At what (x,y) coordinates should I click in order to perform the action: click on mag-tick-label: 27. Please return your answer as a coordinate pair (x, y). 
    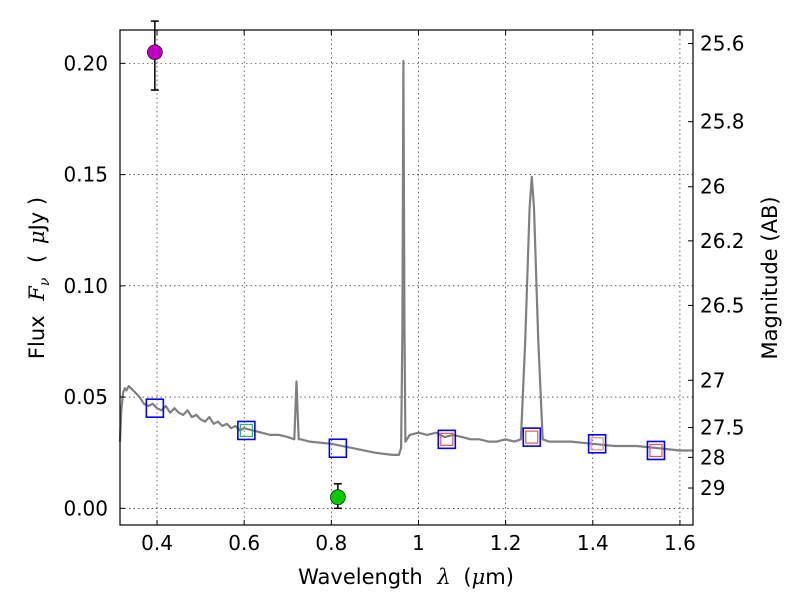
    Looking at the image, I should click on (712, 380).